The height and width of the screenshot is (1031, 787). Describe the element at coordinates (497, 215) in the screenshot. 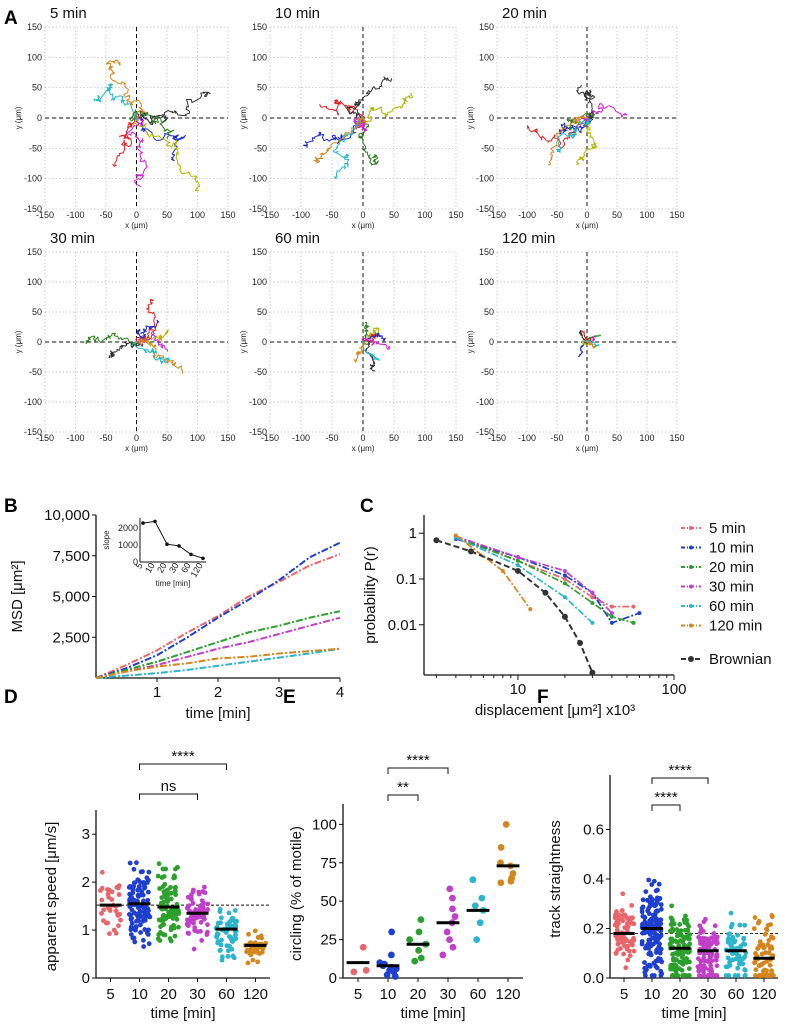

I see `x-tick-label: -150` at that location.